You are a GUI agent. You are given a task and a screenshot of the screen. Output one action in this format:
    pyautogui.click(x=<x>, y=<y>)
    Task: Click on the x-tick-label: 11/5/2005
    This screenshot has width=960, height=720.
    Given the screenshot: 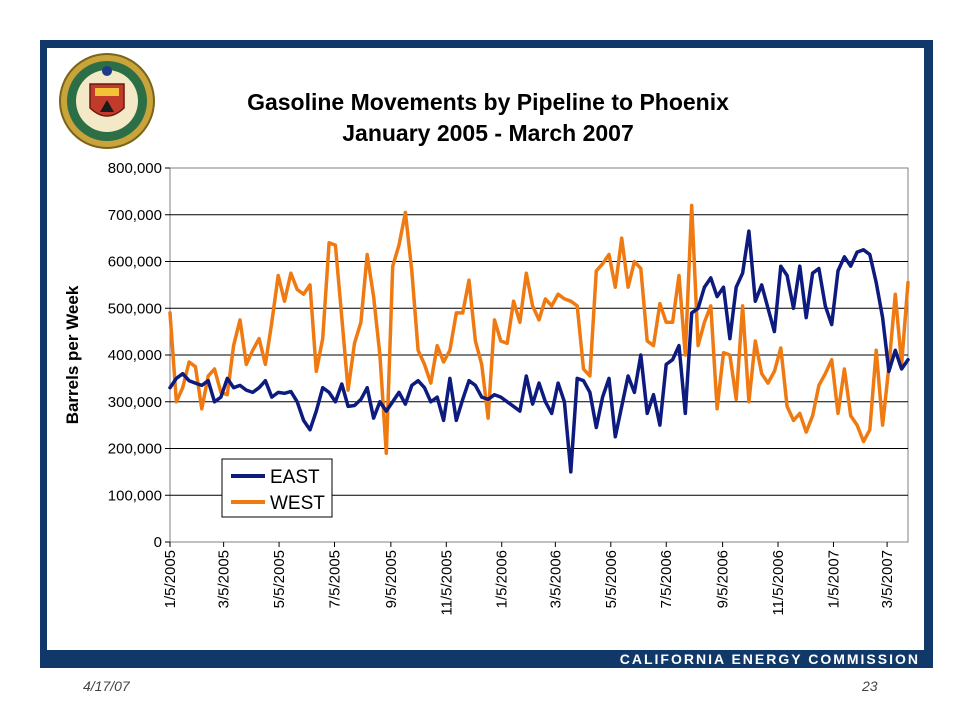 What is the action you would take?
    pyautogui.click(x=446, y=583)
    